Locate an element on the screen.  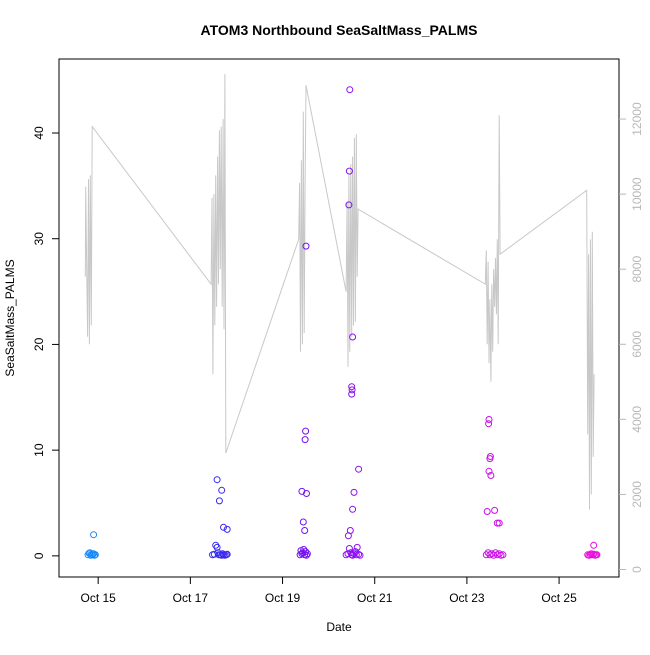
y-tick-label: 10 is located at coordinates (39, 450).